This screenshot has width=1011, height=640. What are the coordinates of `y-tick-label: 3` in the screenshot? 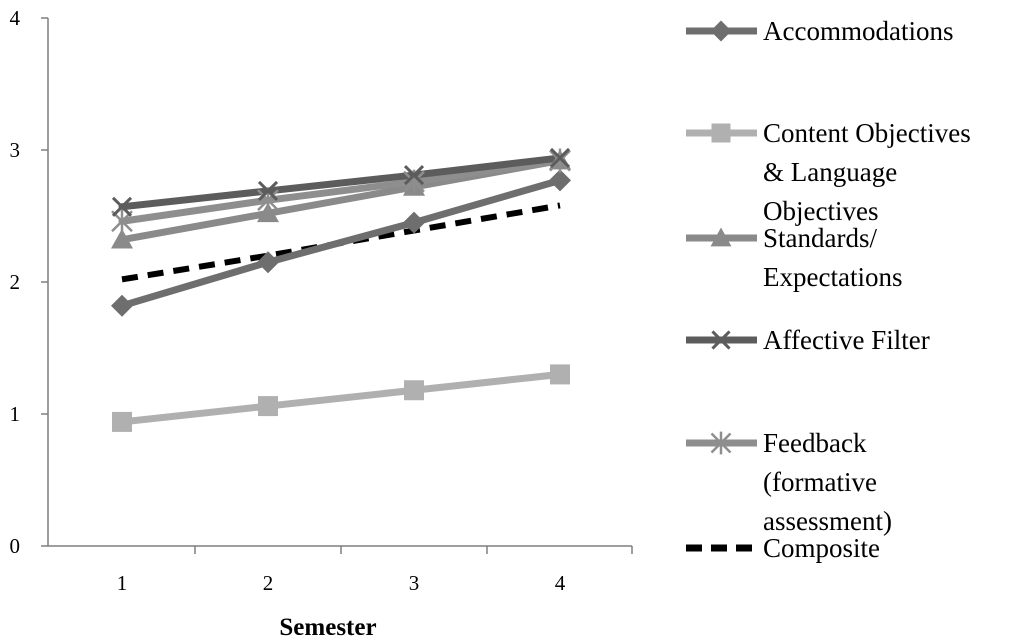 It's located at (15, 150).